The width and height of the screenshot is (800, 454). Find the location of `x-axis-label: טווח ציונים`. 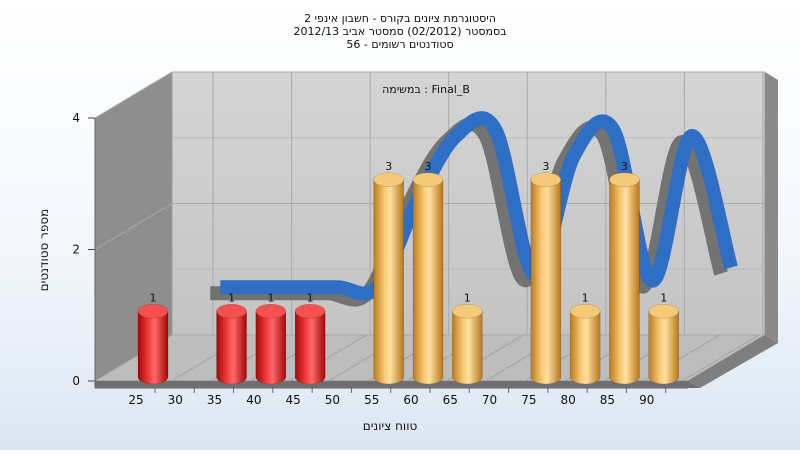

x-axis-label: טווח ציונים is located at coordinates (390, 426).